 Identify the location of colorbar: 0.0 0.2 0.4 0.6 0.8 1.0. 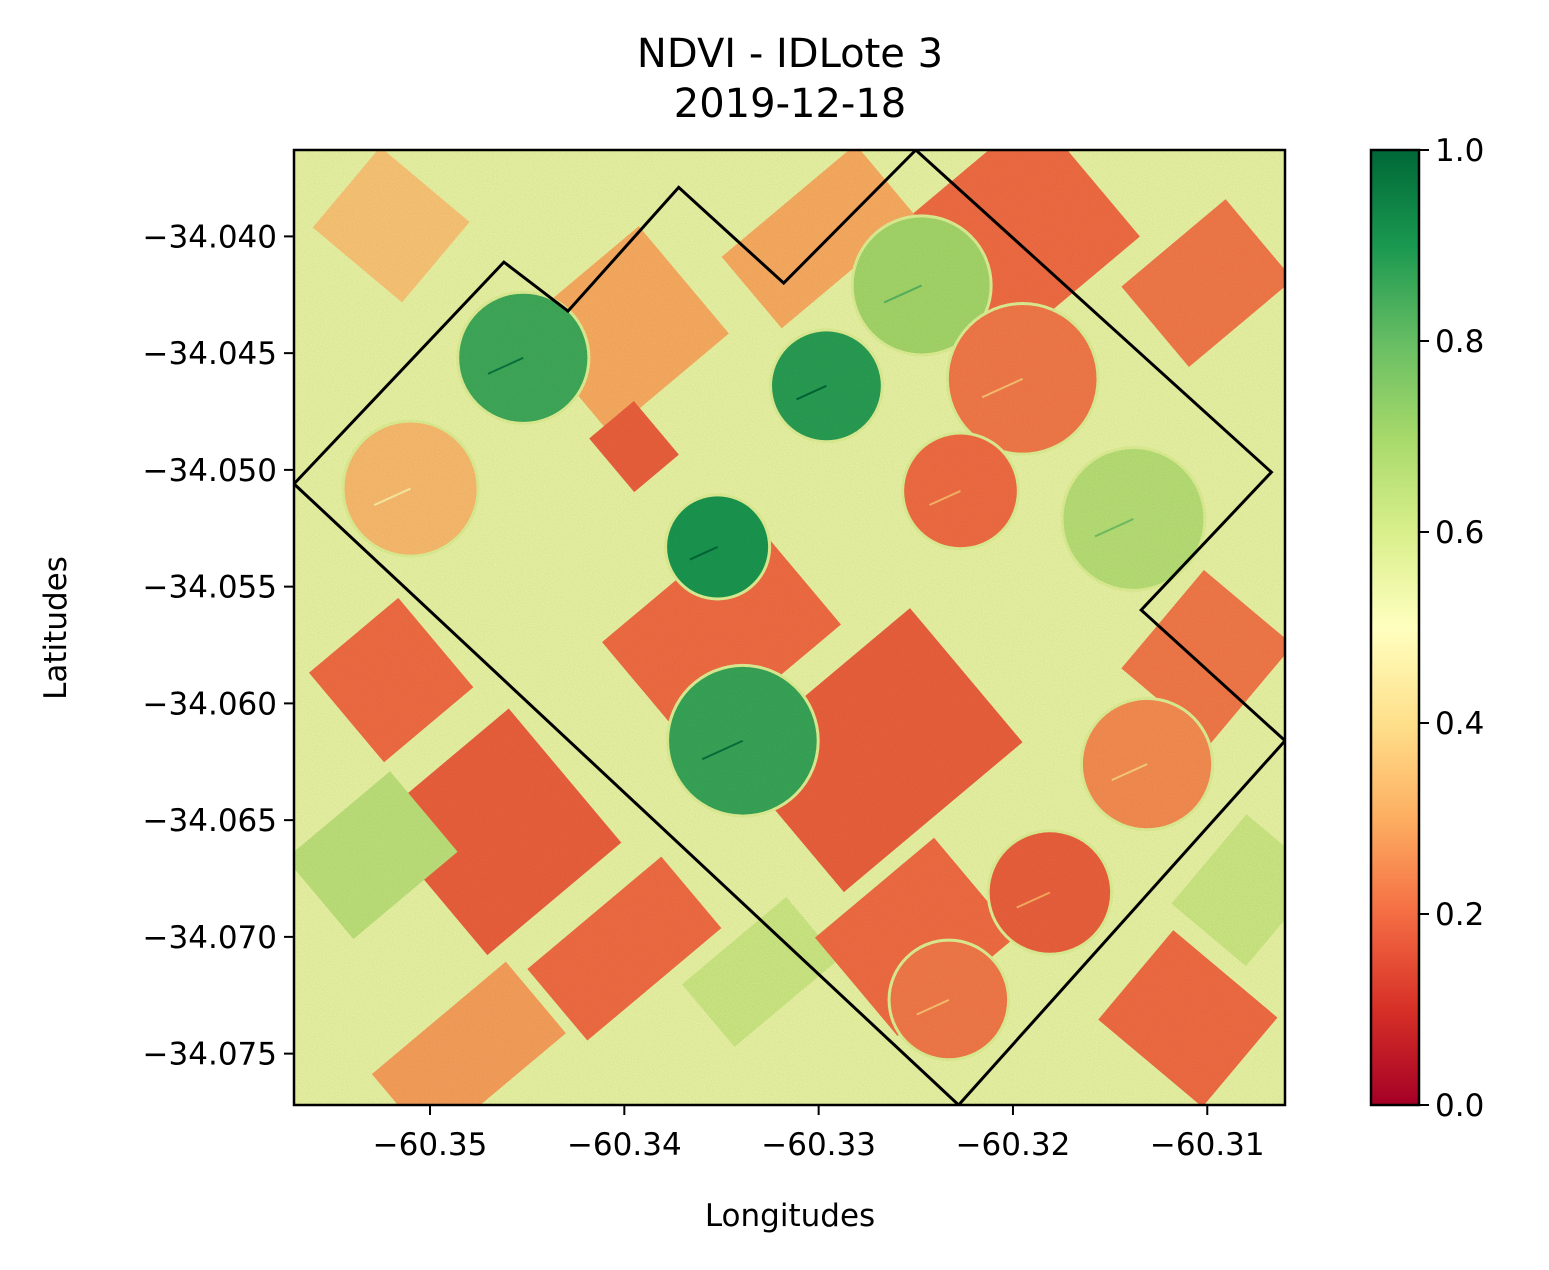
(1426, 628).